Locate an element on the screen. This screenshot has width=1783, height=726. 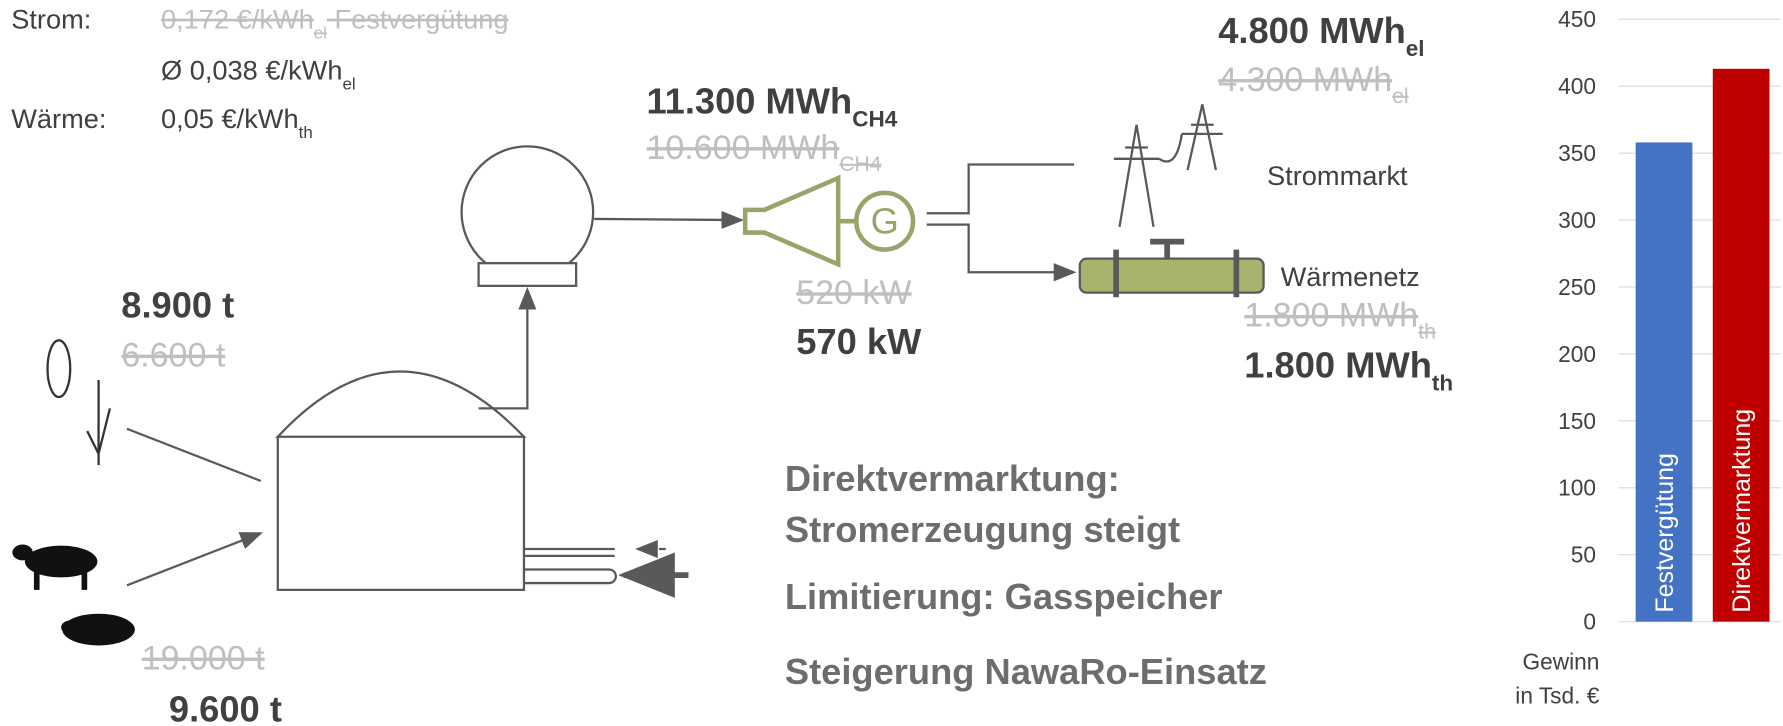
electricity-new: 4.800 MWhel is located at coordinates (1321, 35).